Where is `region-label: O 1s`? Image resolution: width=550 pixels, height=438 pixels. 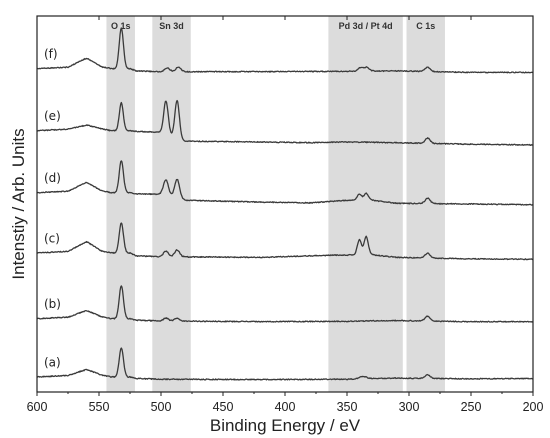
region-label: O 1s is located at coordinates (121, 26).